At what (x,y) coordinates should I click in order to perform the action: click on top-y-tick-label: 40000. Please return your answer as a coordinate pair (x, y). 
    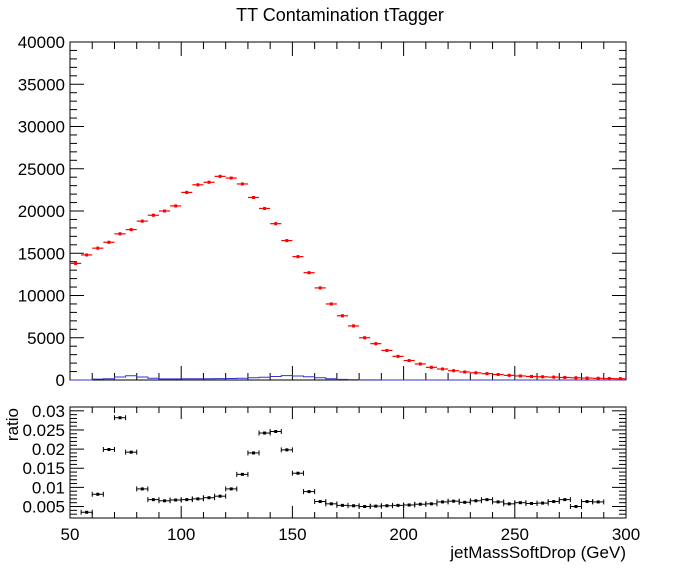
    Looking at the image, I should click on (41, 42).